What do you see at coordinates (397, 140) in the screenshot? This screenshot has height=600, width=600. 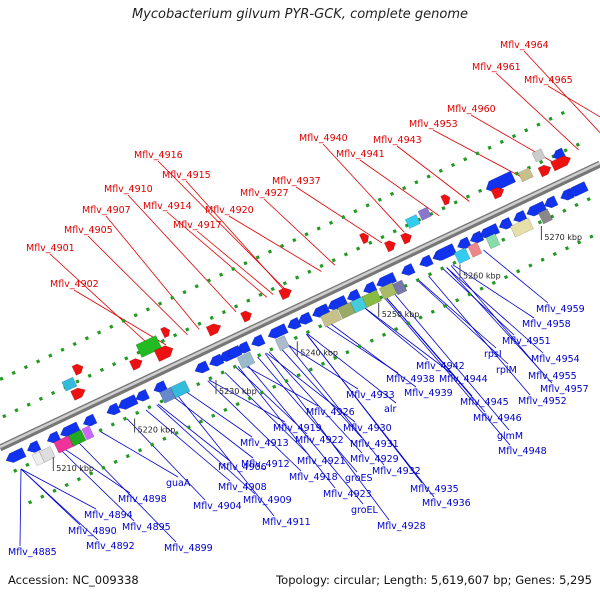 I see `gene-label-top: Mflv_4943` at bounding box center [397, 140].